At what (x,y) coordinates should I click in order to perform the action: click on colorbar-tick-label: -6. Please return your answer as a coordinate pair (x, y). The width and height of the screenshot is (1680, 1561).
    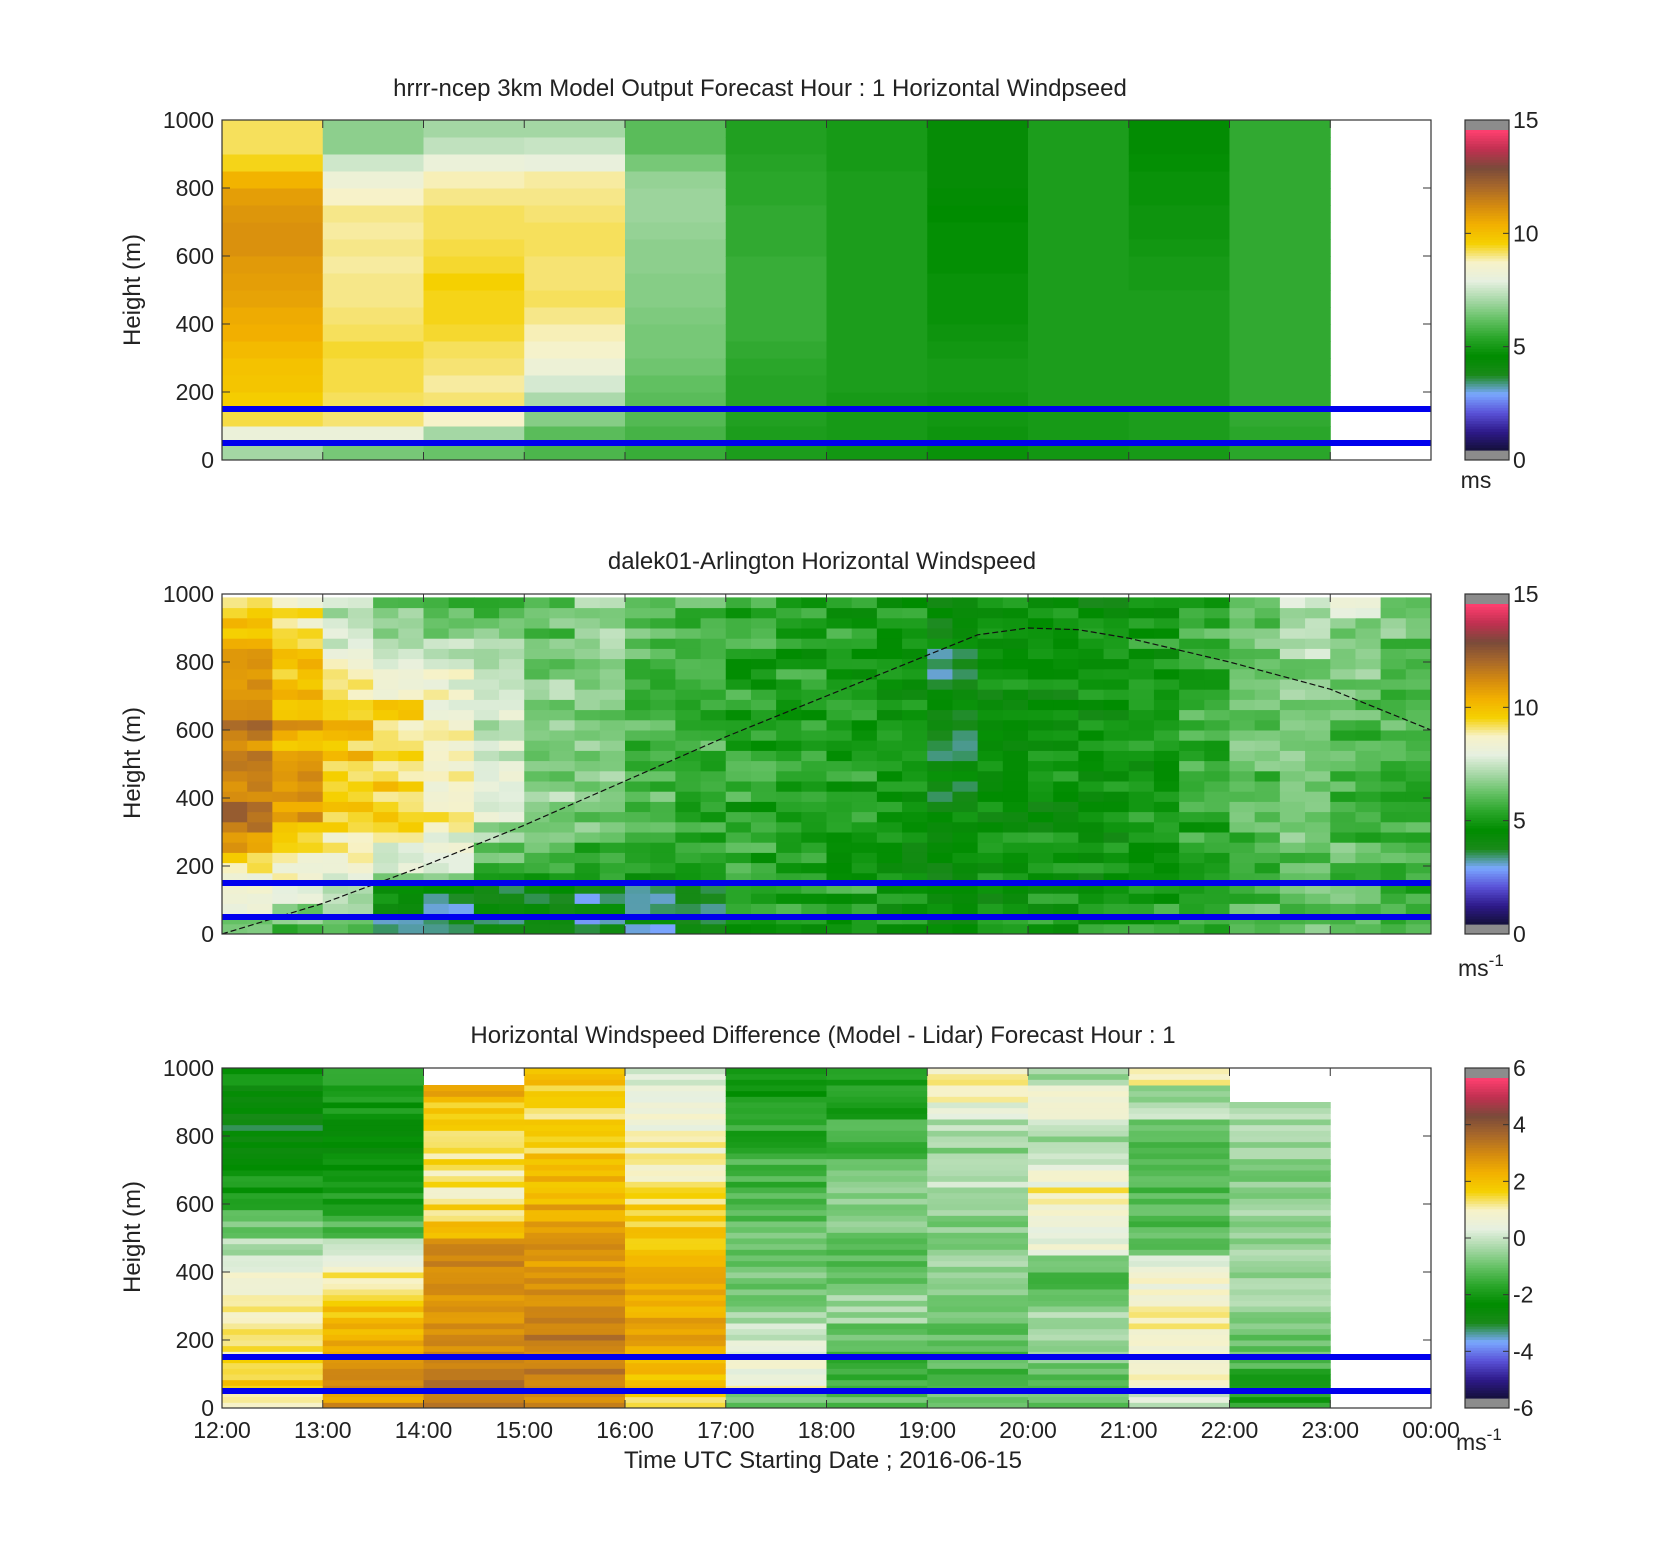
    Looking at the image, I should click on (1523, 1408).